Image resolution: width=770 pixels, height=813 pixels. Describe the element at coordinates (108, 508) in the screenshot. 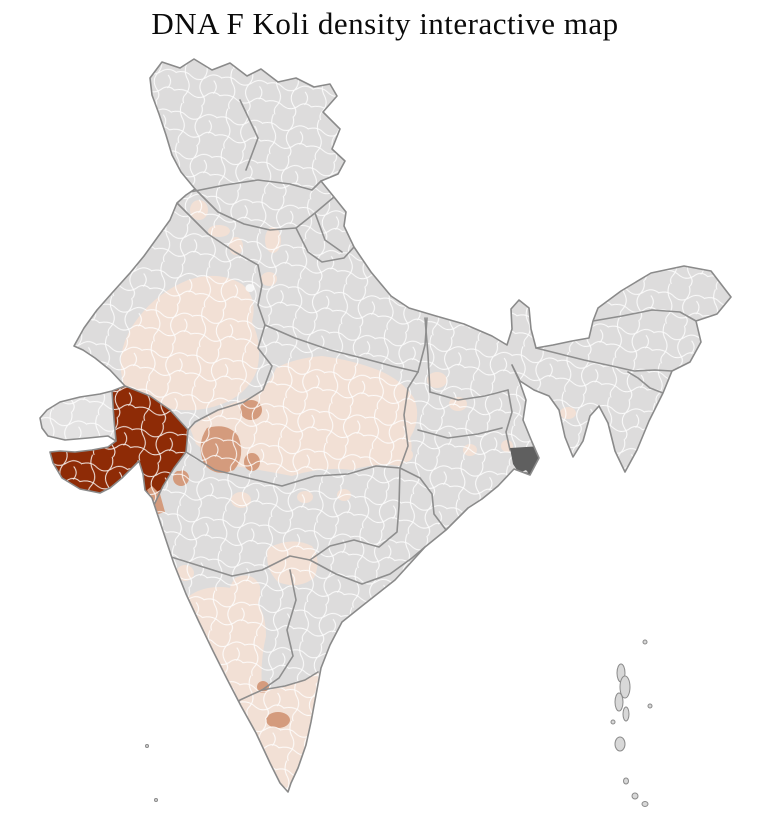

I see `city-marks` at that location.